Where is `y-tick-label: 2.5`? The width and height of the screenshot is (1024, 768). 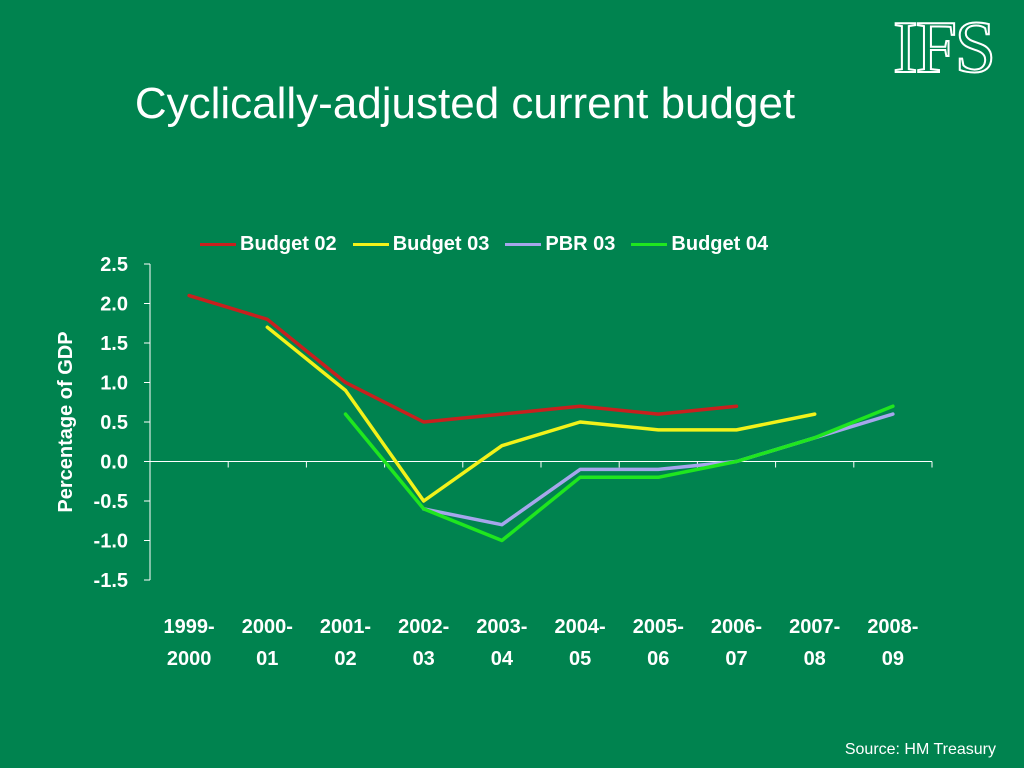
y-tick-label: 2.5 is located at coordinates (114, 265).